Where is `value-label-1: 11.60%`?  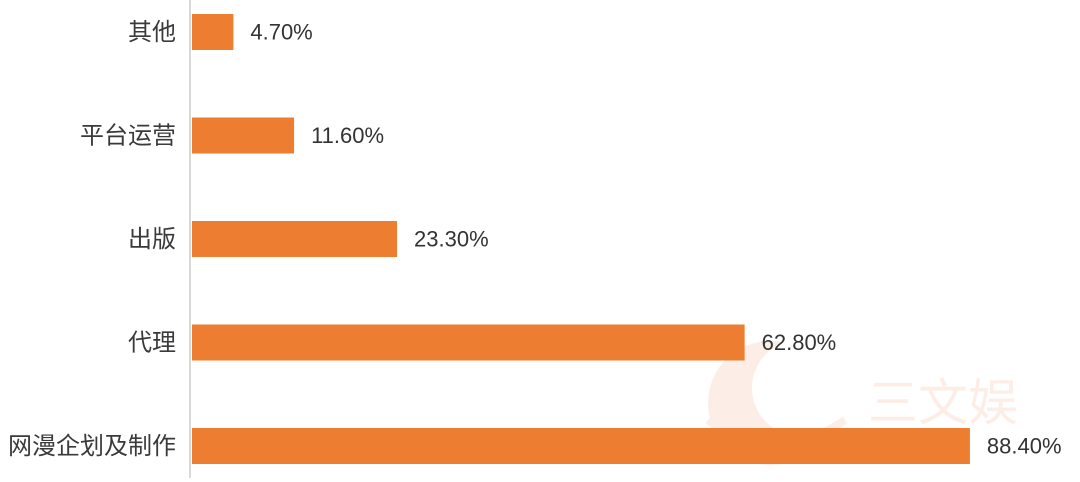 value-label-1: 11.60% is located at coordinates (347, 135).